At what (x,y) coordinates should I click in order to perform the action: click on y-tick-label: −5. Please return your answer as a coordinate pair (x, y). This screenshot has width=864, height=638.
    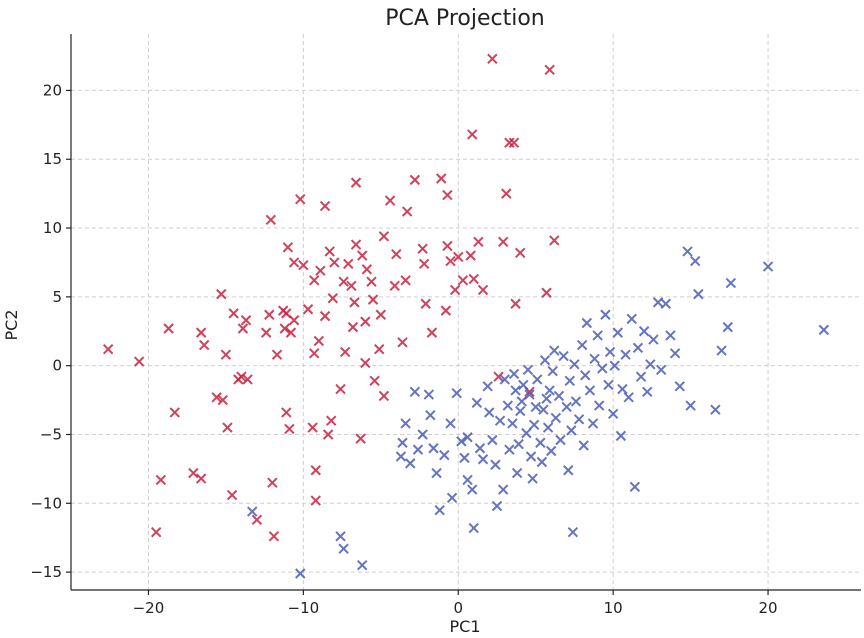
    Looking at the image, I should click on (51, 434).